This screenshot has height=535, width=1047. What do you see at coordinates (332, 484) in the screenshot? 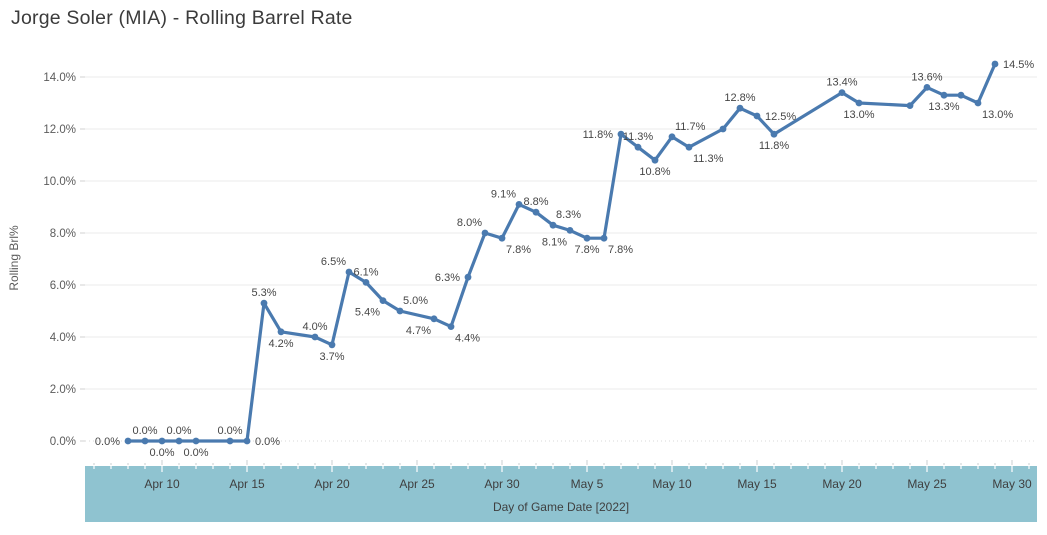
I see `x-tick-label: Apr 20` at bounding box center [332, 484].